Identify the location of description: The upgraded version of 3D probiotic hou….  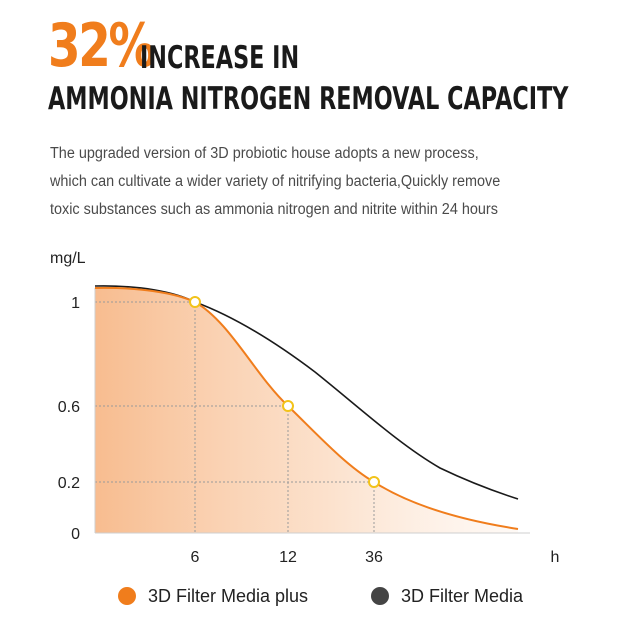
(330, 182).